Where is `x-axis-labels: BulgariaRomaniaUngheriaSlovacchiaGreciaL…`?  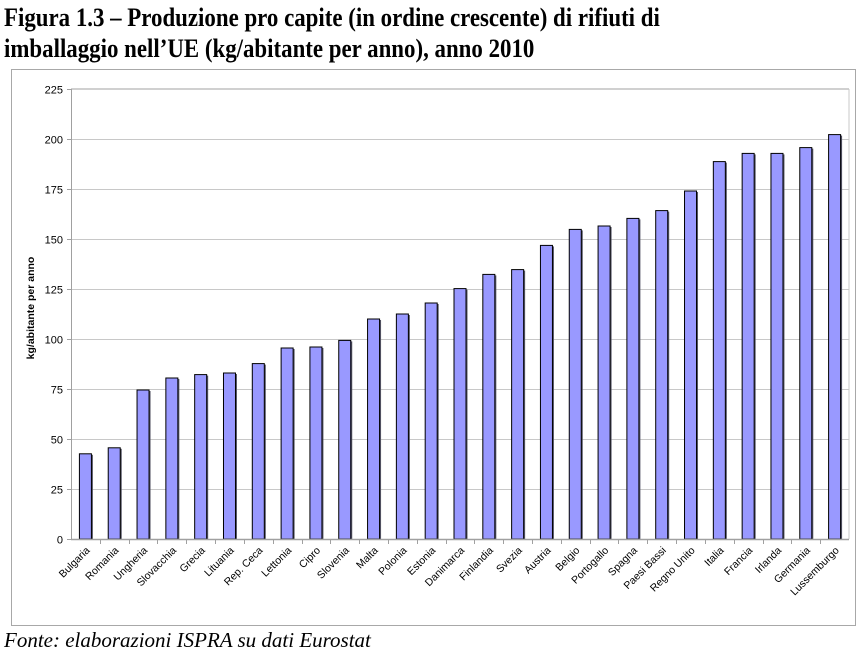
x-axis-labels: BulgariaRomaniaUngheriaSlovacchiaGreciaL… is located at coordinates (449, 572).